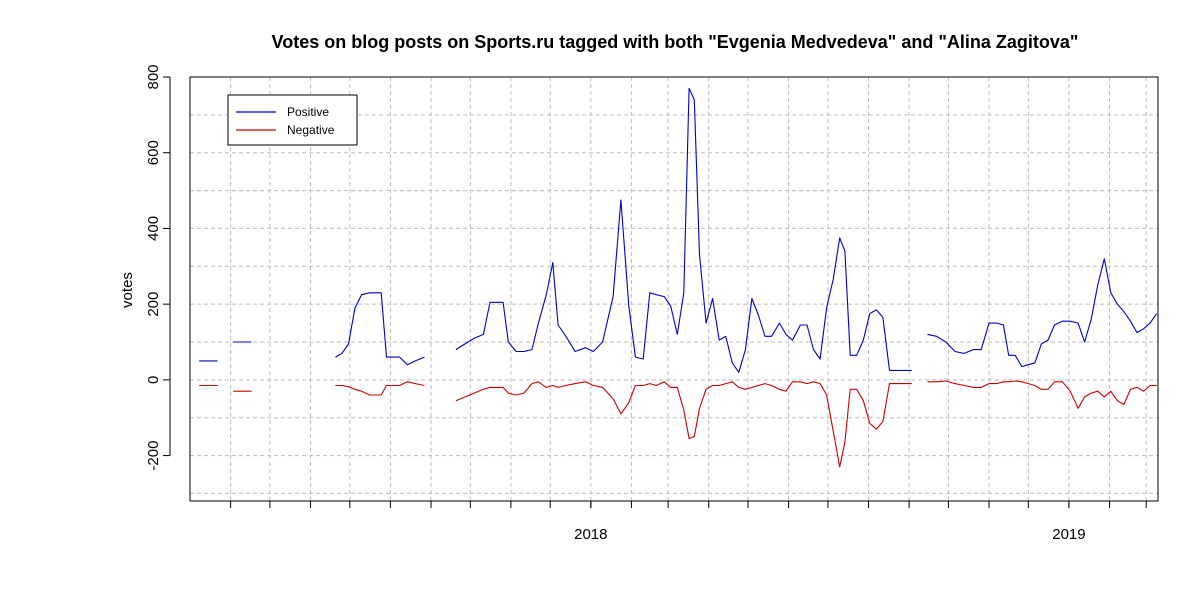 Image resolution: width=1200 pixels, height=605 pixels. Describe the element at coordinates (590, 534) in the screenshot. I see `x-tick-label: 2018` at that location.